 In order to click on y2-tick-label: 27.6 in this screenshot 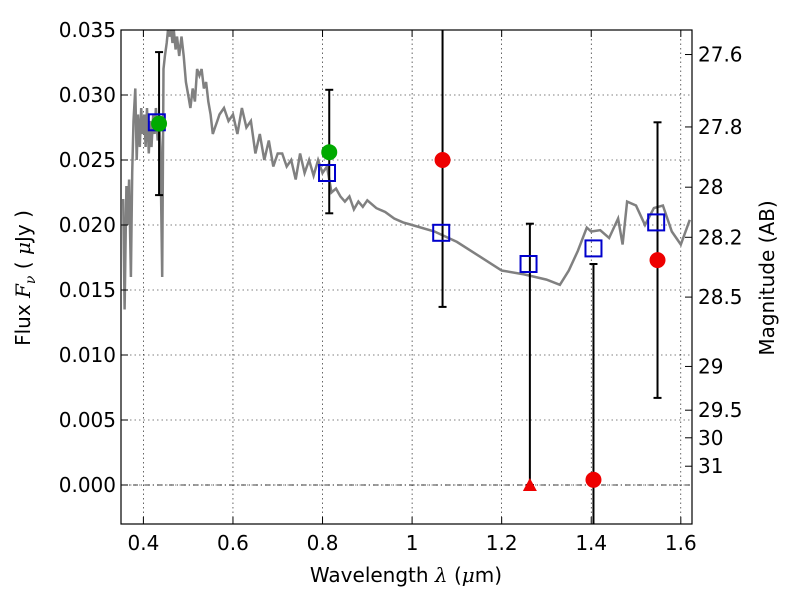, I will do `click(720, 55)`.